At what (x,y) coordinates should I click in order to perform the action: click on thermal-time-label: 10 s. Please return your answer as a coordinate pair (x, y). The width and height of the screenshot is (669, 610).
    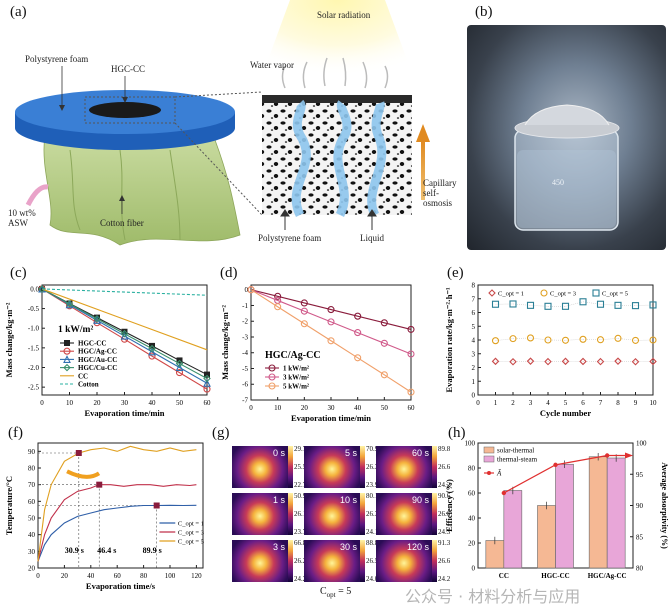
    Looking at the image, I should click on (348, 500).